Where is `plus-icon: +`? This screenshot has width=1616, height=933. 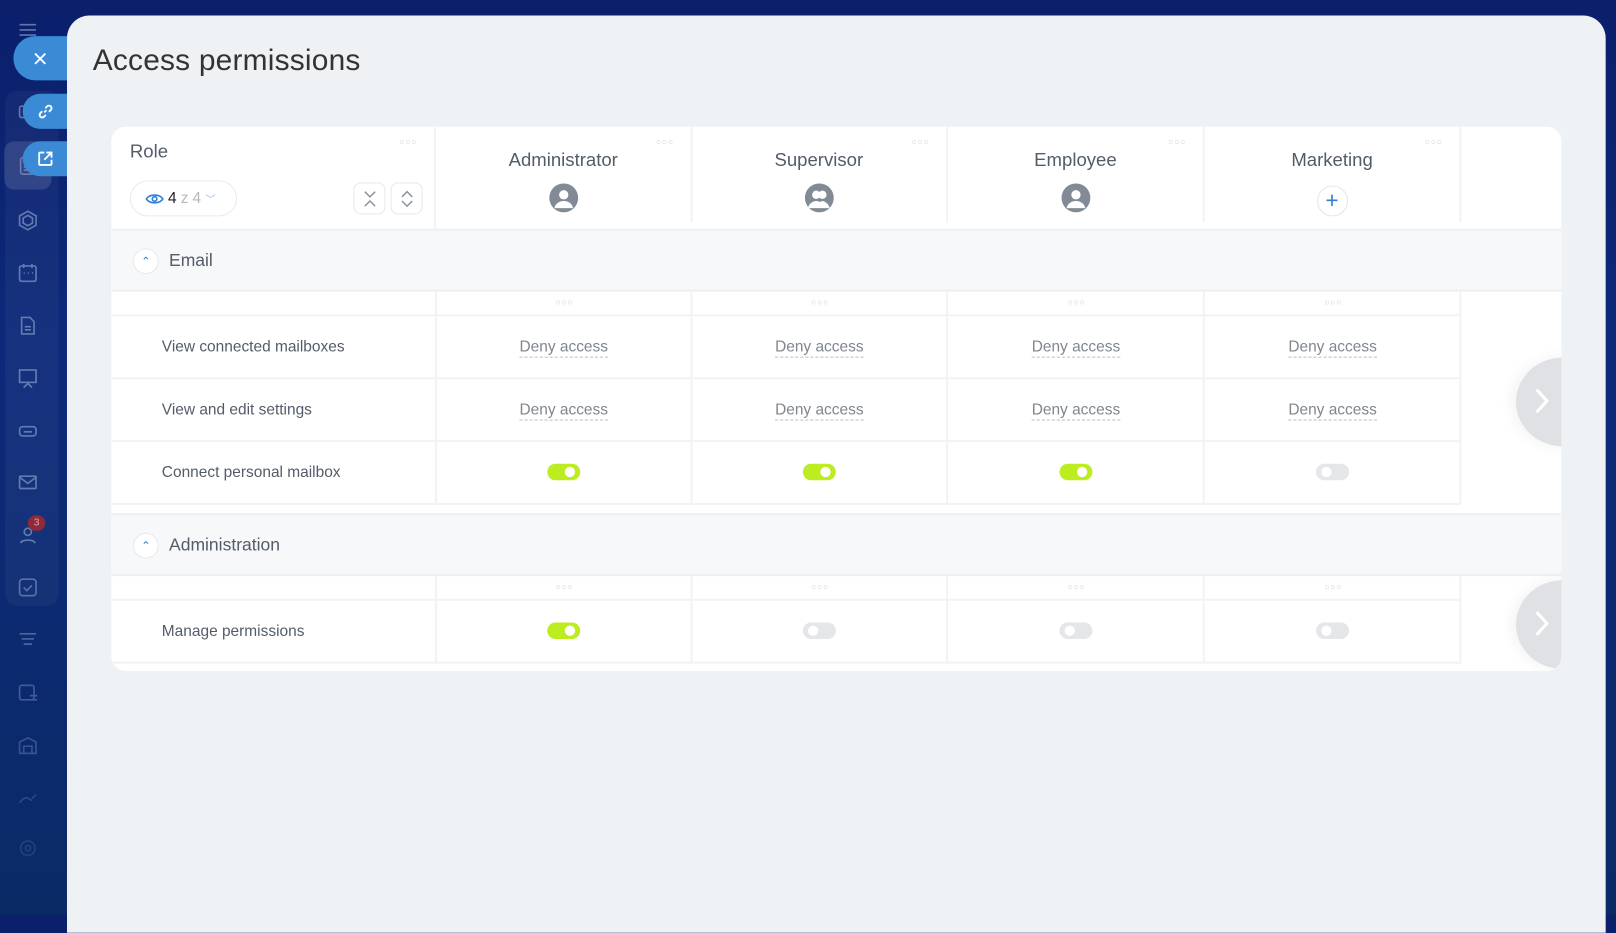 plus-icon: + is located at coordinates (1332, 201).